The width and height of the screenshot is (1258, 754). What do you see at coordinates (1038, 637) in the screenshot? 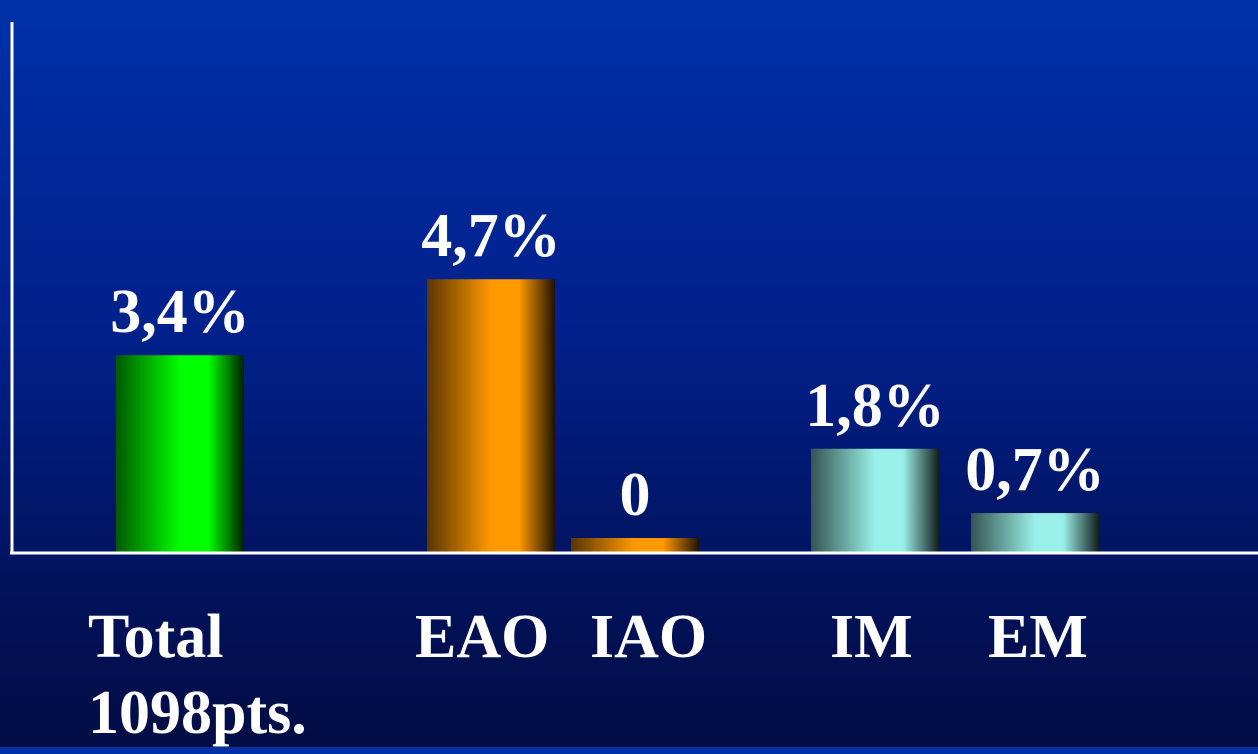
I see `category-label-4: EM` at bounding box center [1038, 637].